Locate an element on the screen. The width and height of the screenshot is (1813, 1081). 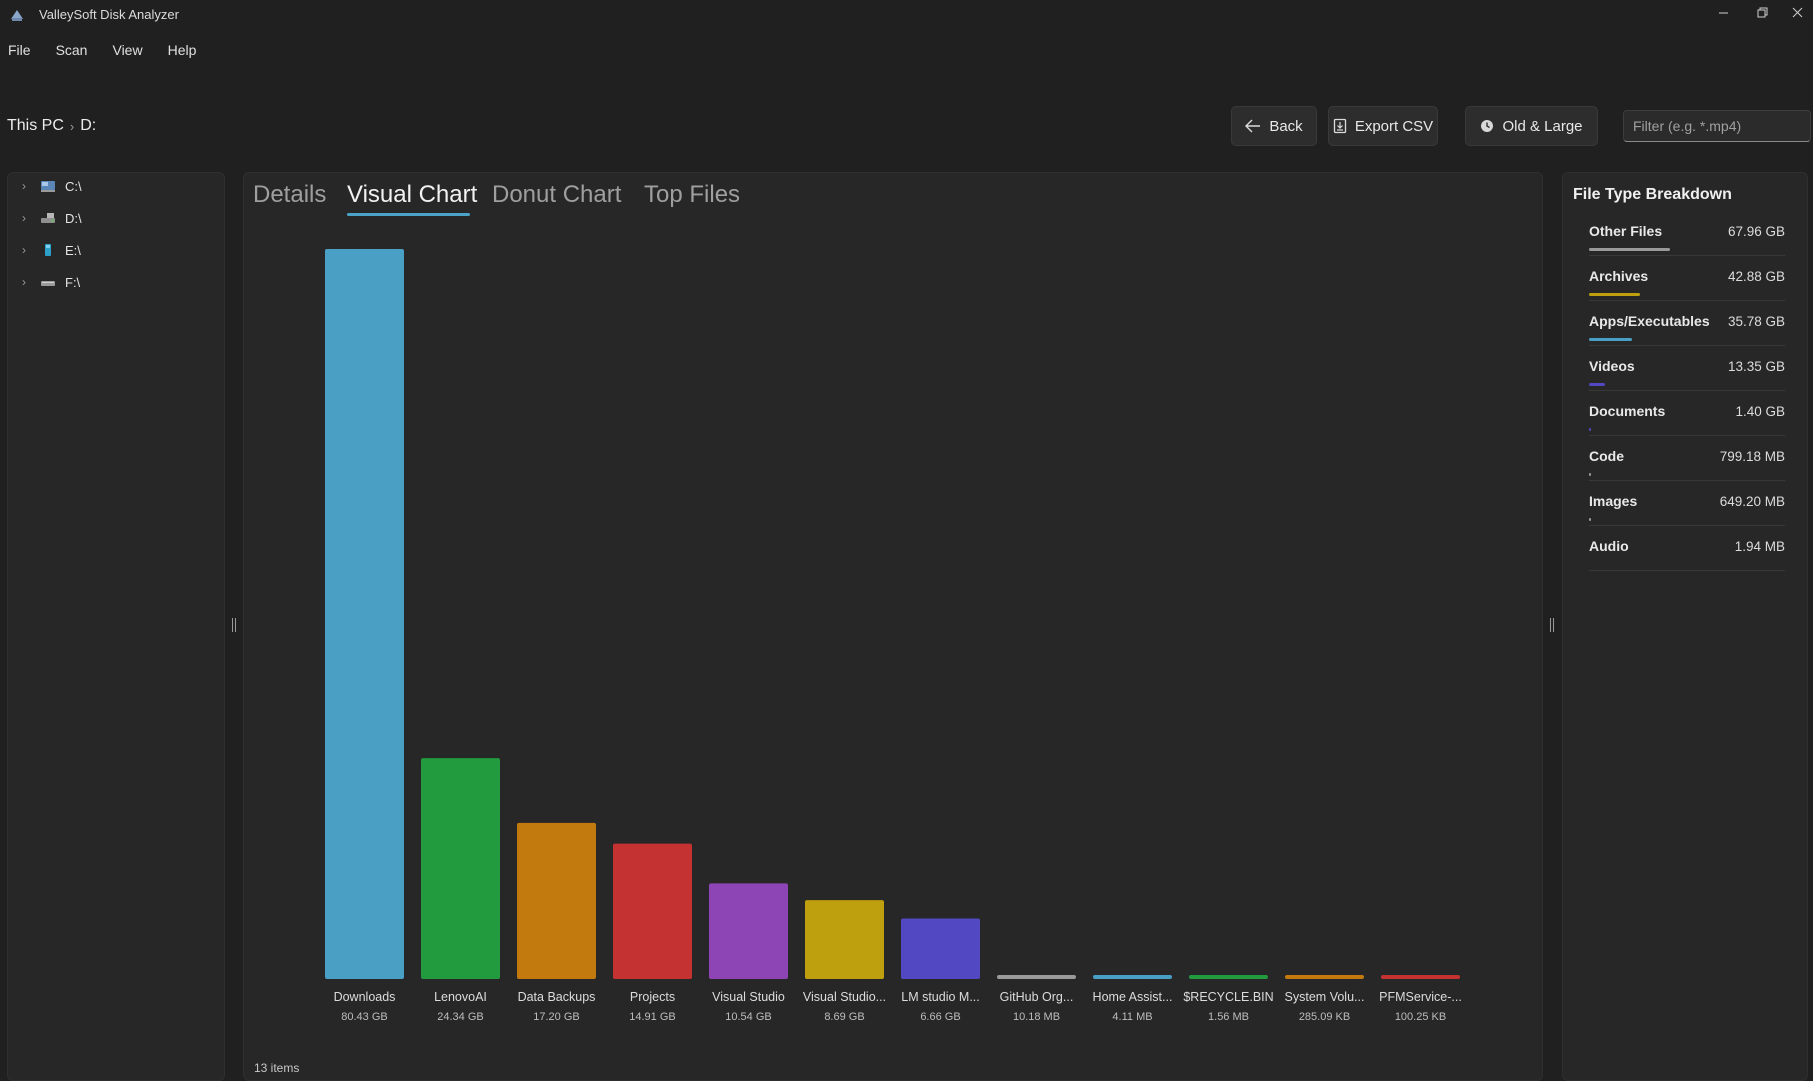
file-type-size: 35.78 GB is located at coordinates (1756, 321).